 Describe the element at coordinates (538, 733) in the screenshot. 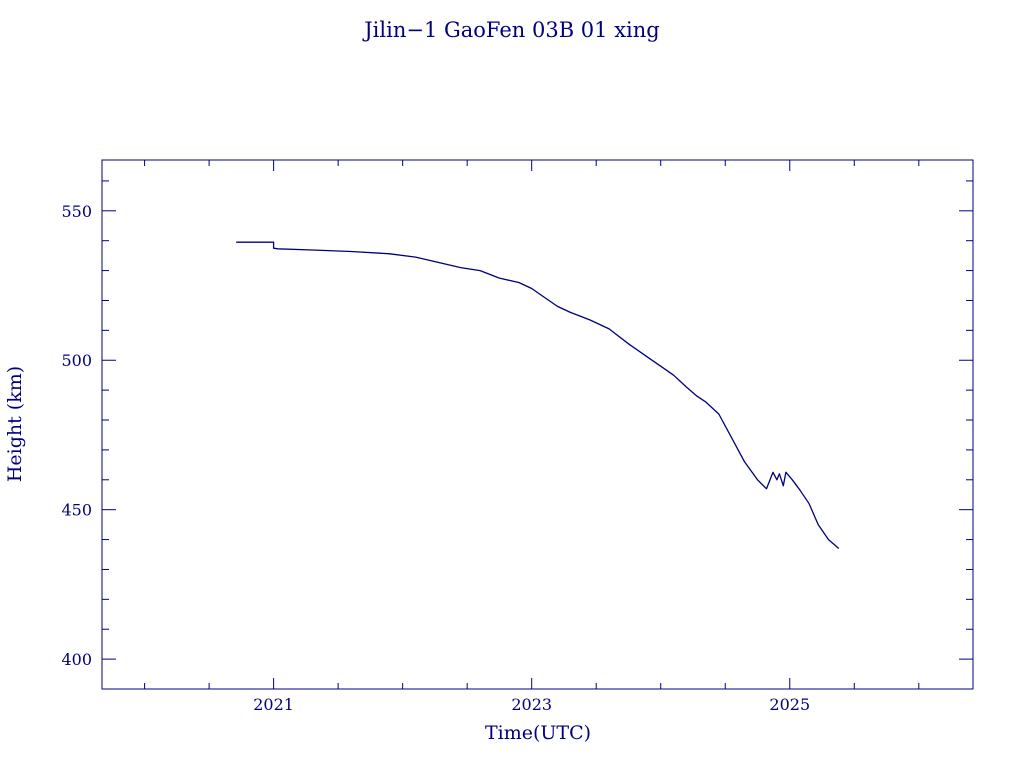

I see `x-axis-label: Time(UTC)` at that location.